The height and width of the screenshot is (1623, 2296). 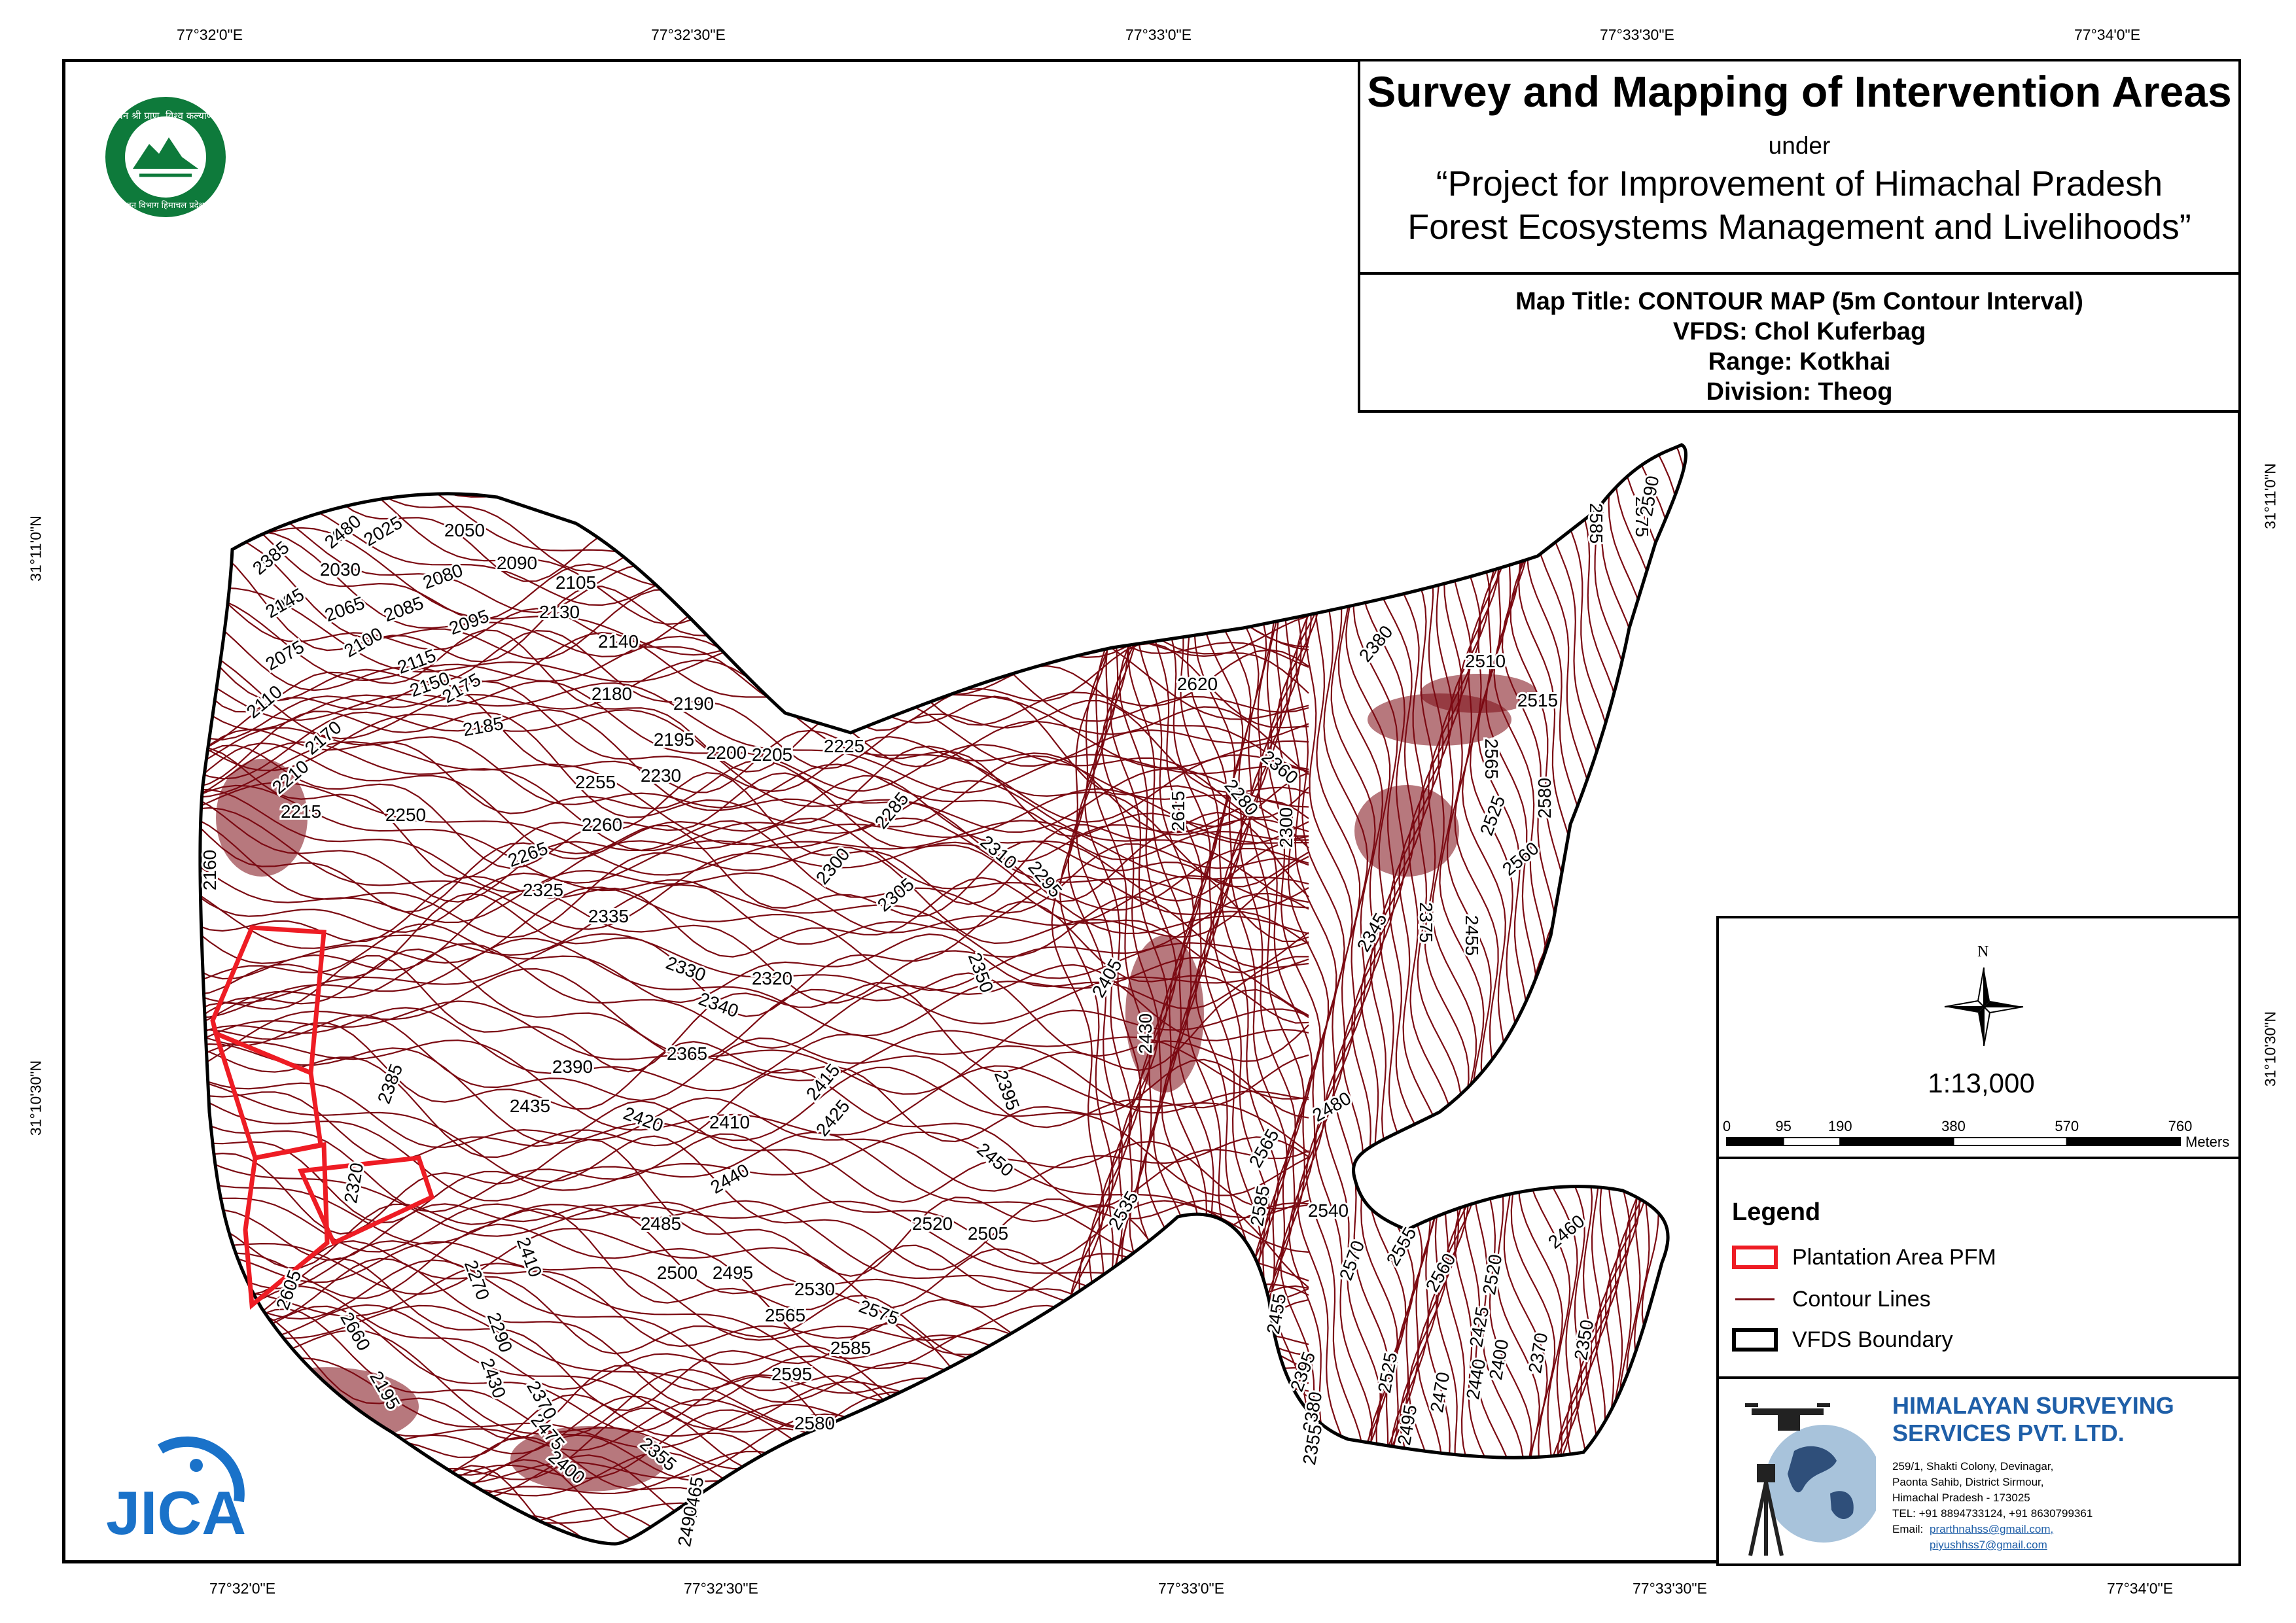 I want to click on contour-elevation-label: 2260, so click(x=602, y=825).